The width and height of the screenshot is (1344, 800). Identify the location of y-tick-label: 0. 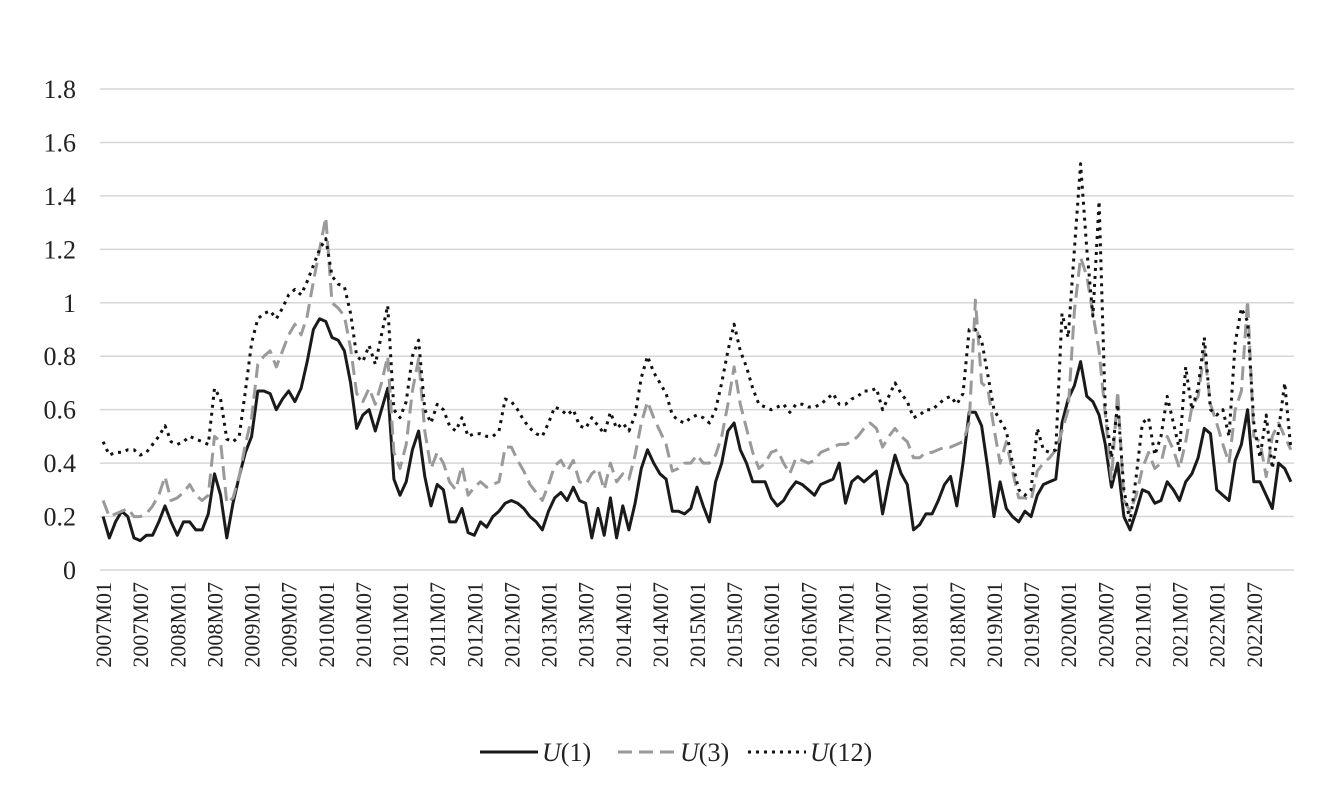
(69, 570).